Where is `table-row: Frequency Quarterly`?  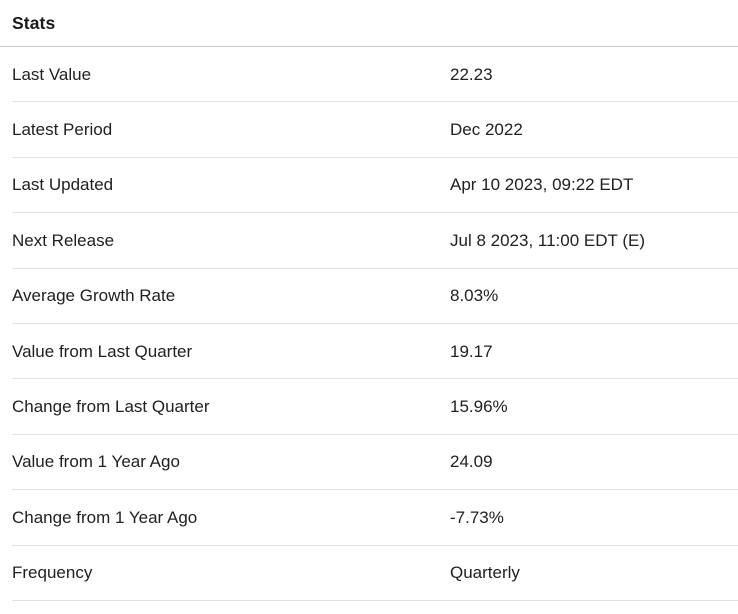
table-row: Frequency Quarterly is located at coordinates (369, 574).